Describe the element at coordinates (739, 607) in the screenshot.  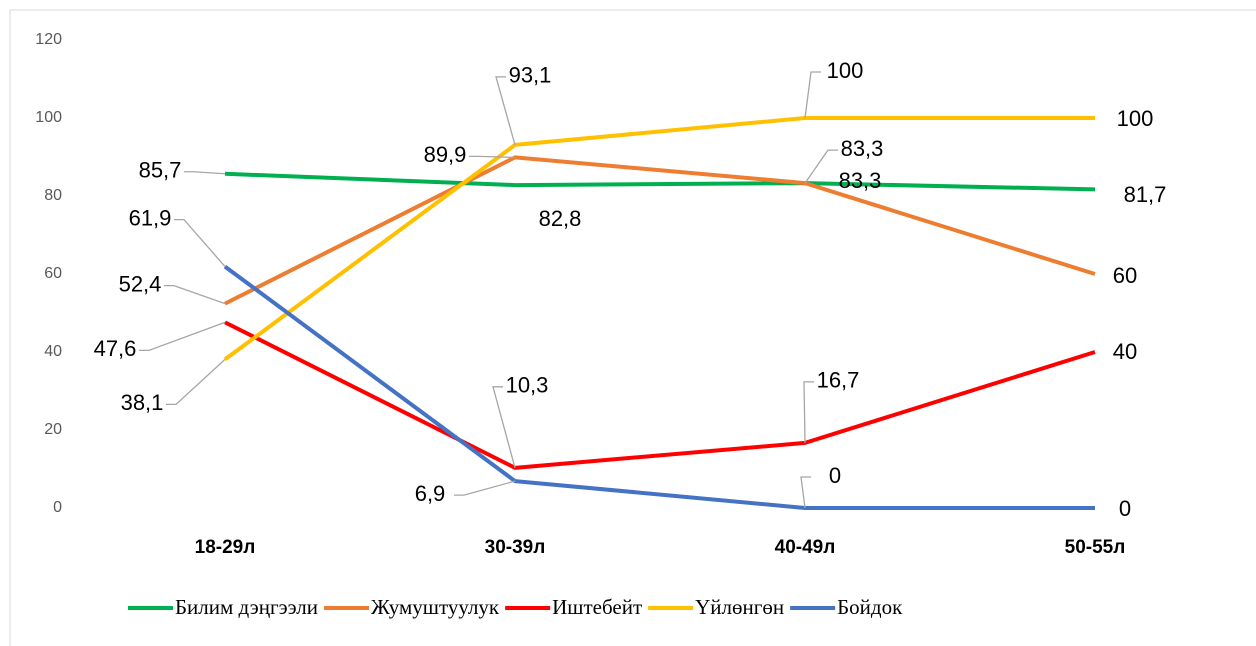
I see `legend-label: Үйлөнгөн` at that location.